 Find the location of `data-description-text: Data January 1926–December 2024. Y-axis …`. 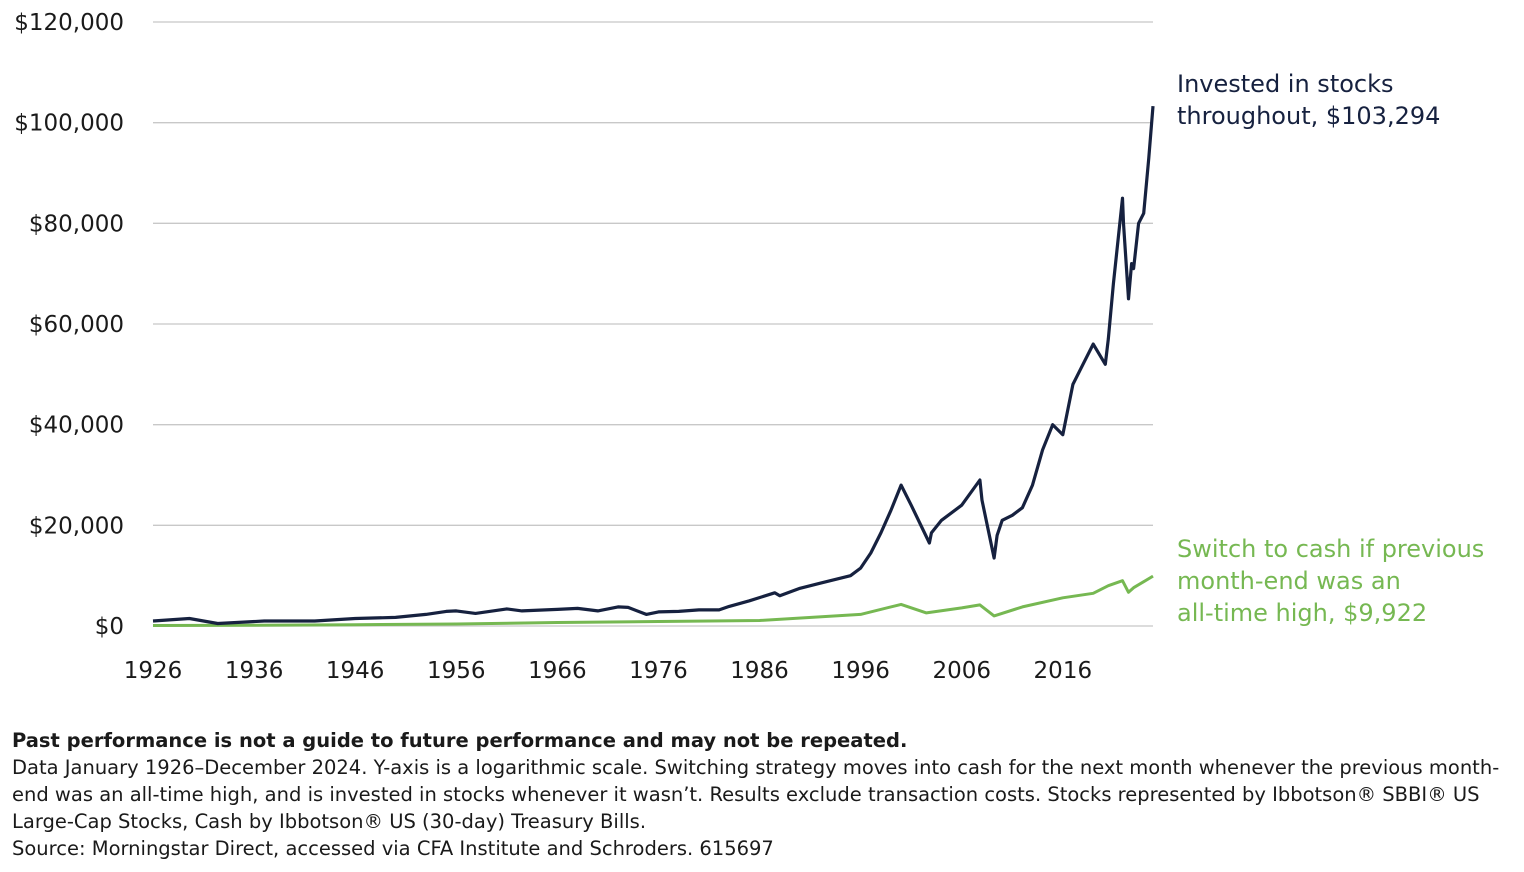

data-description-text: Data January 1926–December 2024. Y-axis … is located at coordinates (756, 794).